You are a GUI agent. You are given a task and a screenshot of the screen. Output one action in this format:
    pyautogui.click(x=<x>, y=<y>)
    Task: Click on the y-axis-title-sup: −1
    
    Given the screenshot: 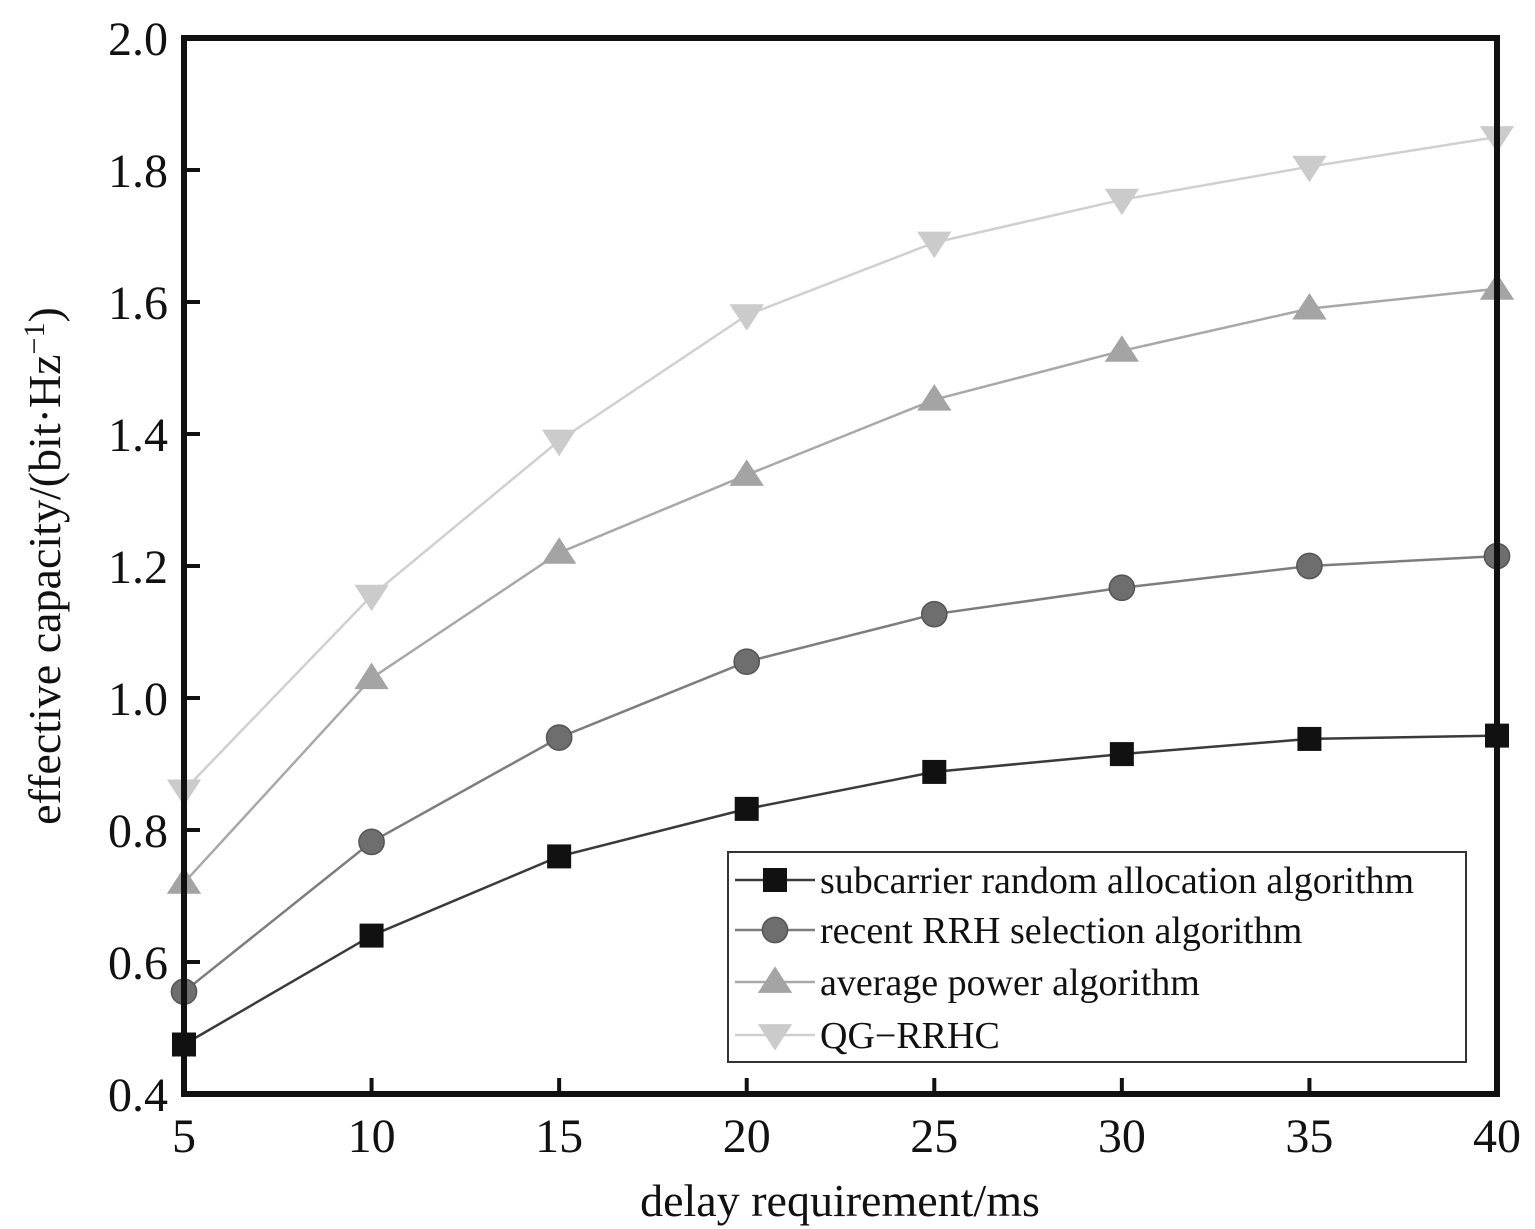 What is the action you would take?
    pyautogui.click(x=34, y=339)
    